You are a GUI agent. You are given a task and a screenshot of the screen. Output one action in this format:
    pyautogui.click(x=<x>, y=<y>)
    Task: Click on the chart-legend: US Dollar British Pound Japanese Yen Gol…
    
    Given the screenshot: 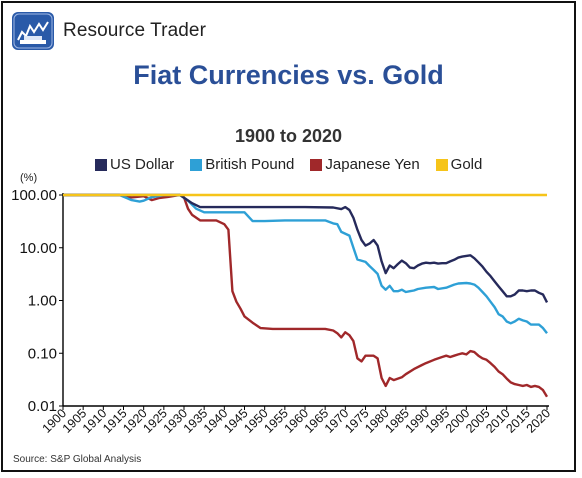 What is the action you would take?
    pyautogui.click(x=288, y=164)
    